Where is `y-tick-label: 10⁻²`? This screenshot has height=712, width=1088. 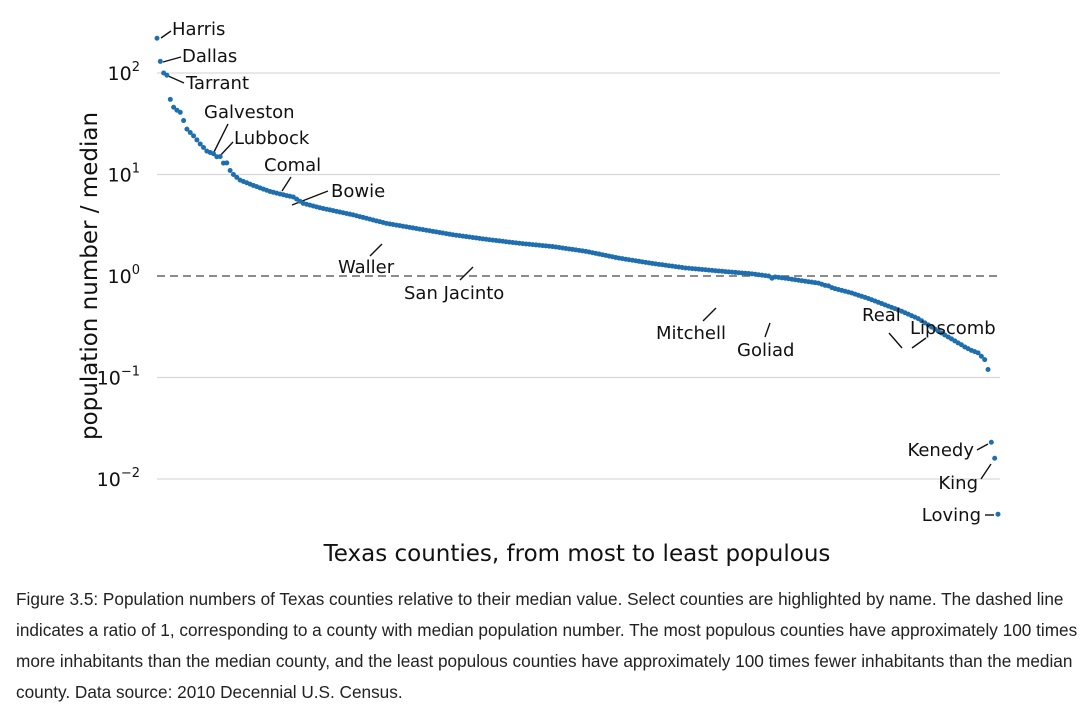
y-tick-label: 10⁻² is located at coordinates (118, 478).